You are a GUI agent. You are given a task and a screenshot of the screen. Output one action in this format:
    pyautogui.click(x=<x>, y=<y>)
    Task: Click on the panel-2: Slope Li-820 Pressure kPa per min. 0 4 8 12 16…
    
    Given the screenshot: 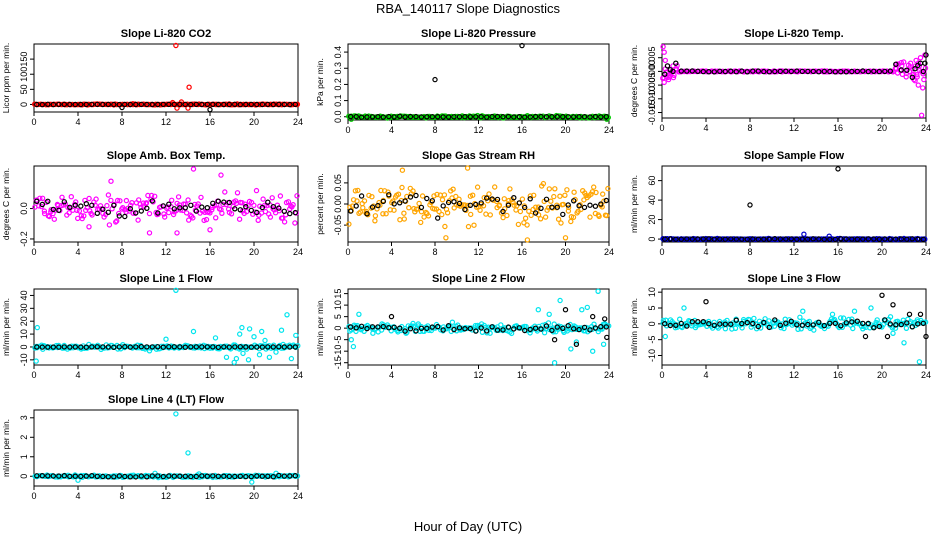 What is the action you would take?
    pyautogui.click(x=464, y=81)
    